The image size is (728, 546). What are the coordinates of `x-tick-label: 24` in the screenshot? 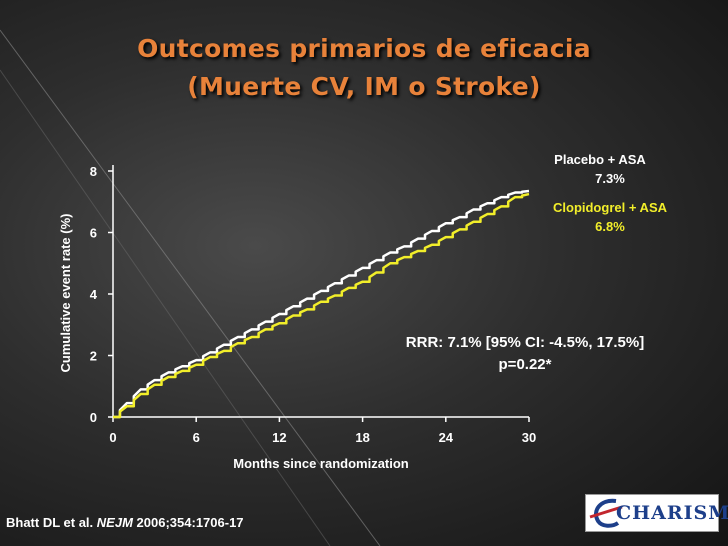 It's located at (446, 437).